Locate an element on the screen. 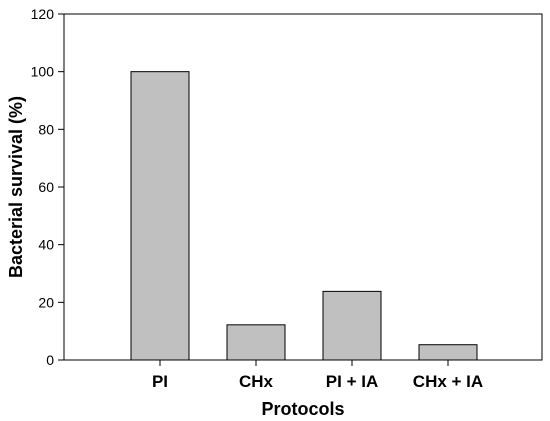 The height and width of the screenshot is (421, 550). x-axis-title: Protocols is located at coordinates (302, 409).